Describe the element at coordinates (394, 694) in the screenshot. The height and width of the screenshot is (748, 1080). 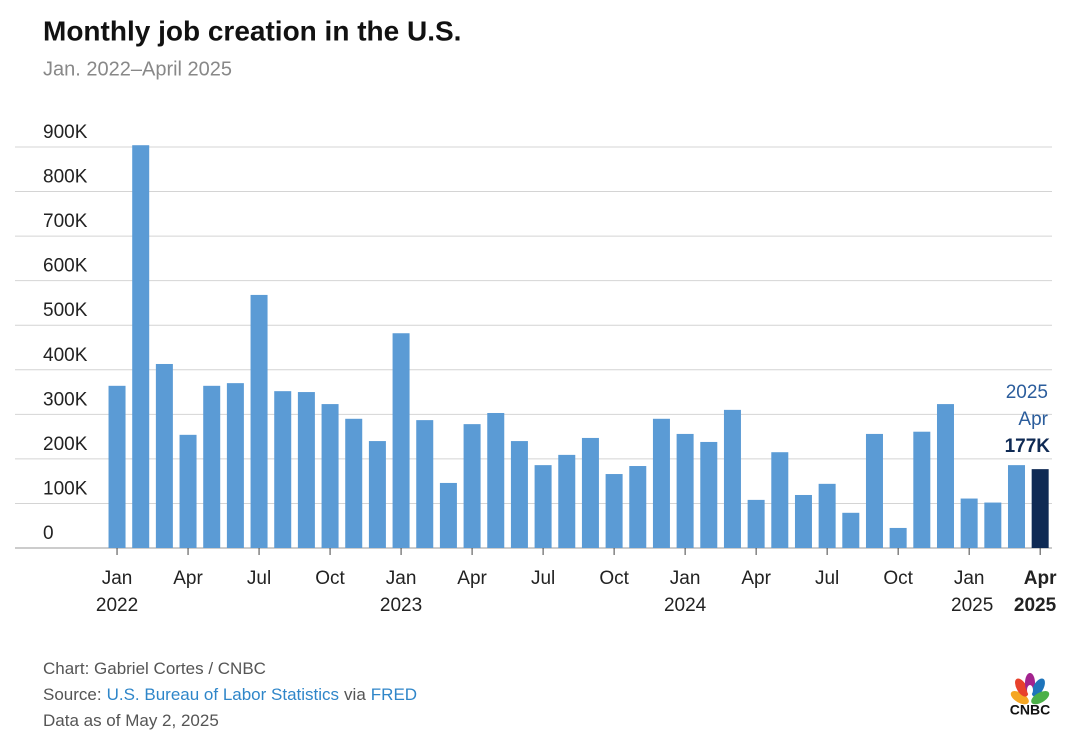
I see `source-link: FRED` at that location.